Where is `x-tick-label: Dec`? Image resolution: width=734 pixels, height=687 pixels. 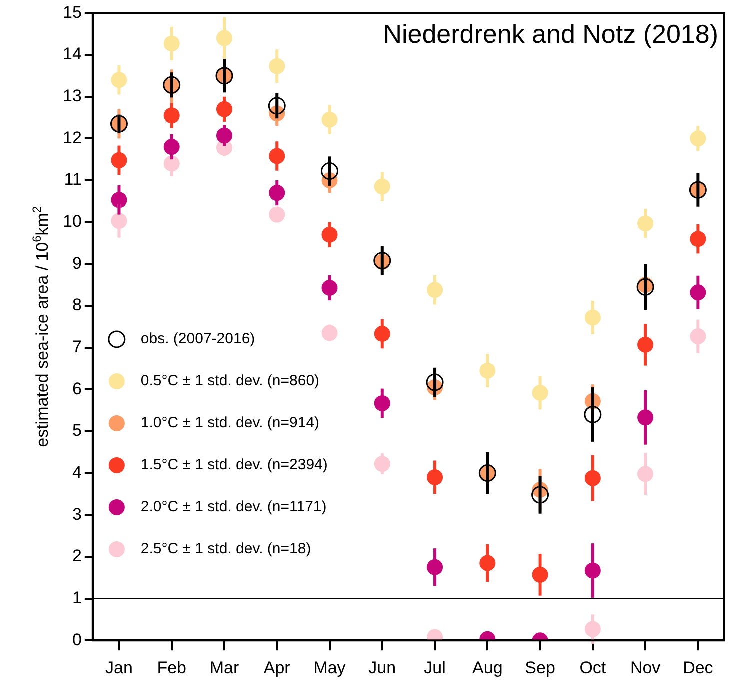
x-tick-label: Dec is located at coordinates (698, 668).